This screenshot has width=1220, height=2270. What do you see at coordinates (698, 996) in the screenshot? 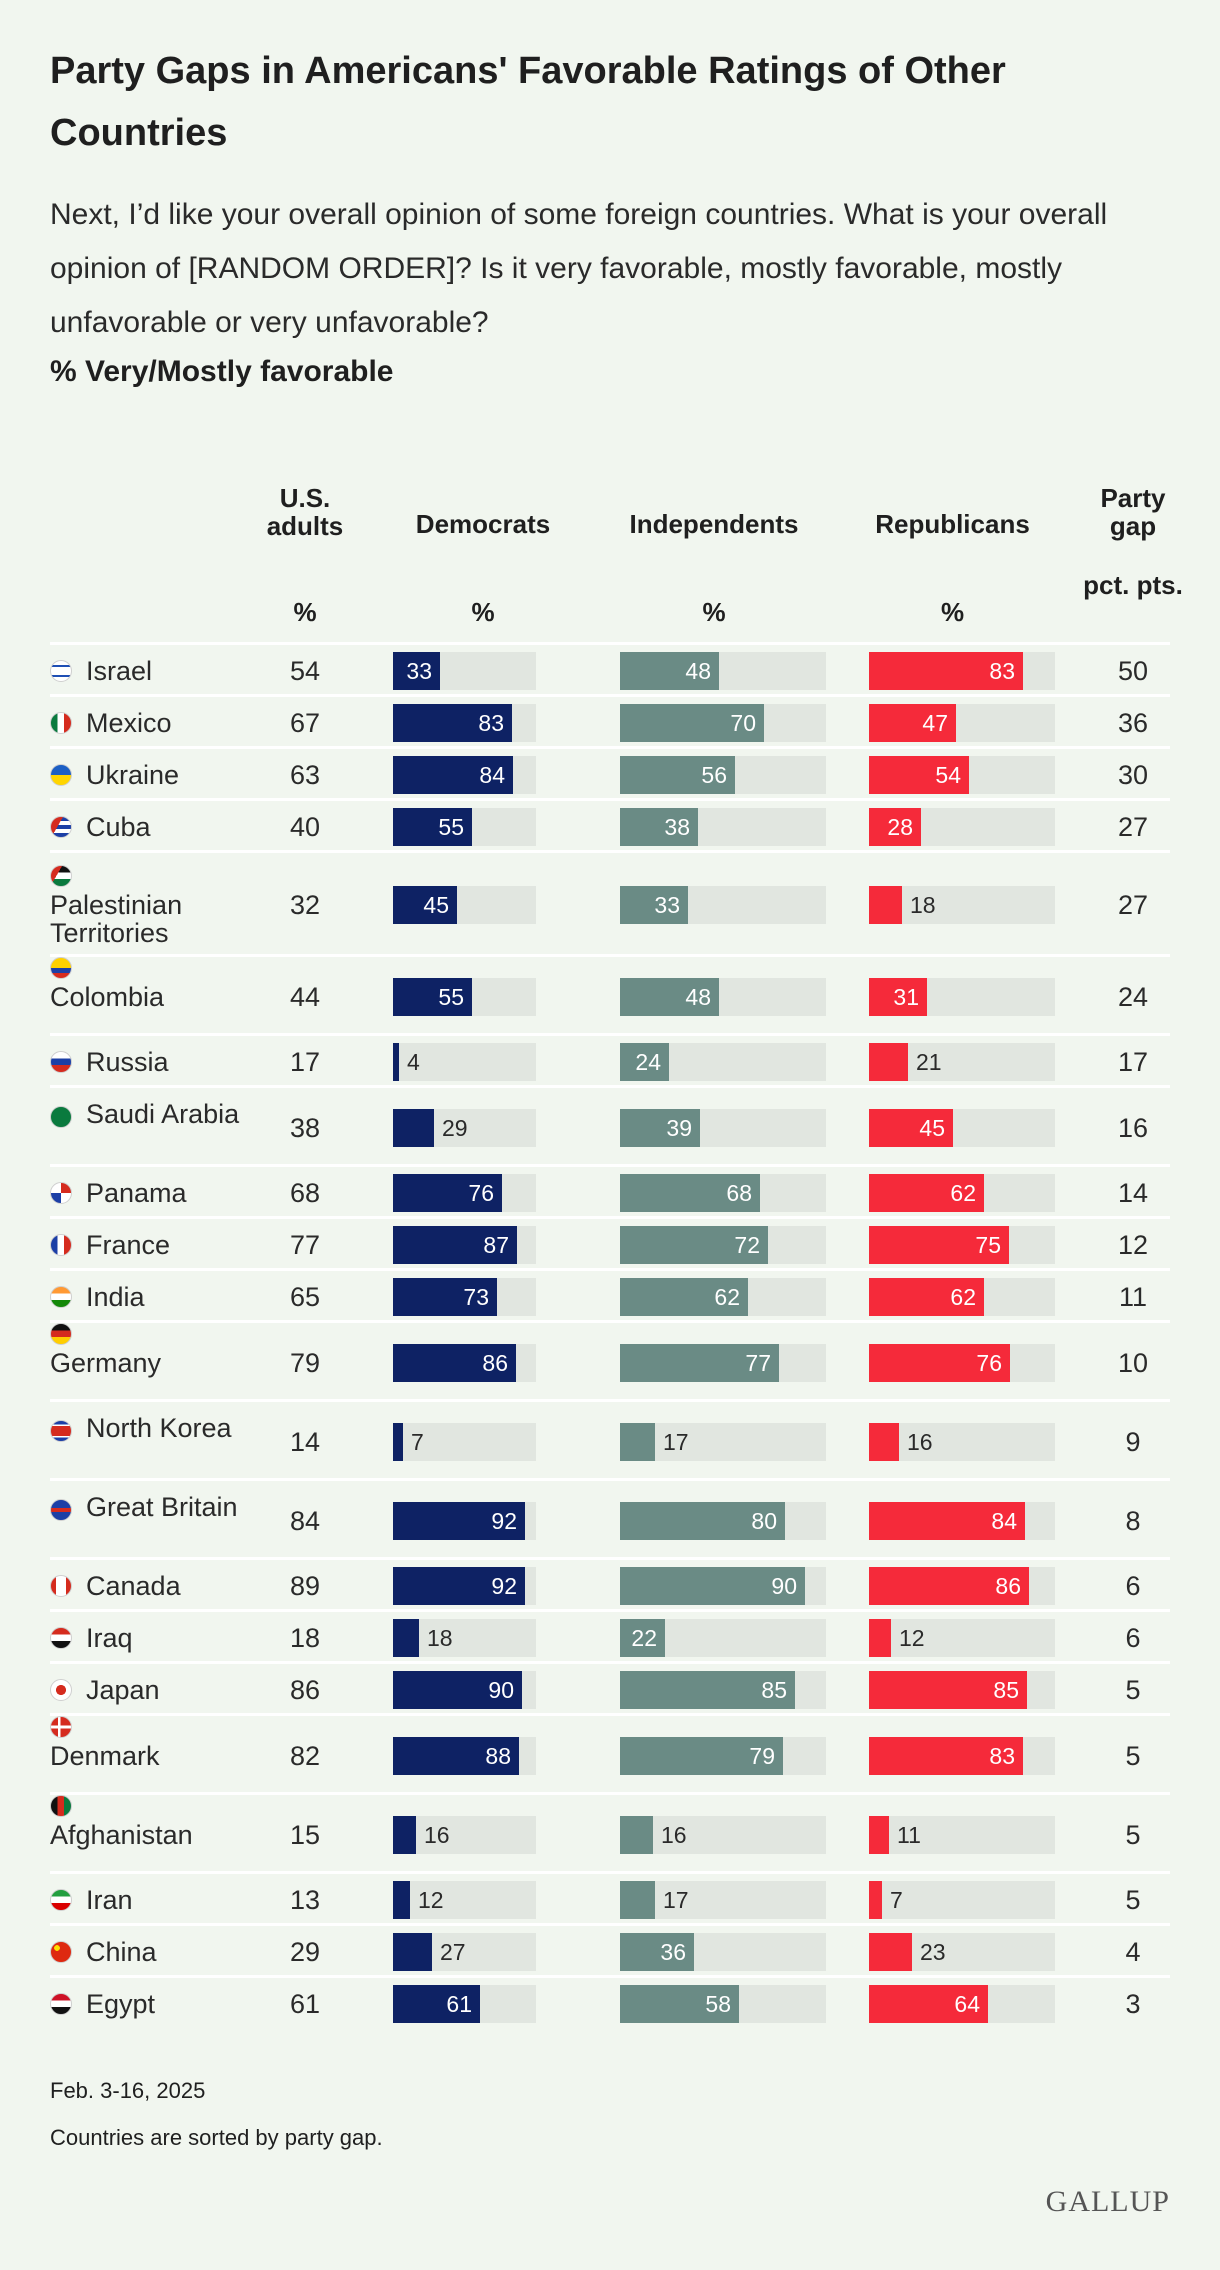
I see `ind-value-label: 48` at bounding box center [698, 996].